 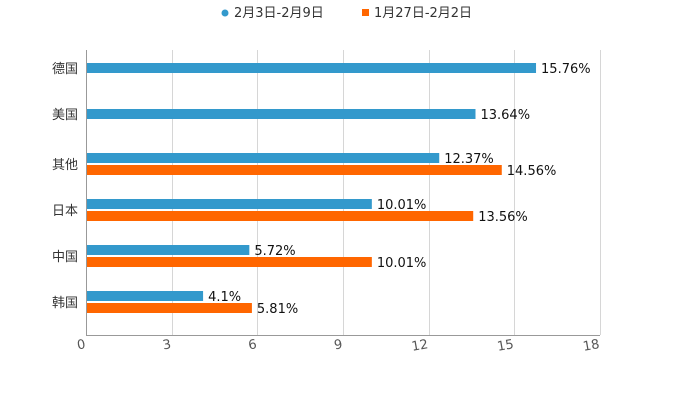 What do you see at coordinates (402, 263) in the screenshot?
I see `data-label-2-5: 10.01%` at bounding box center [402, 263].